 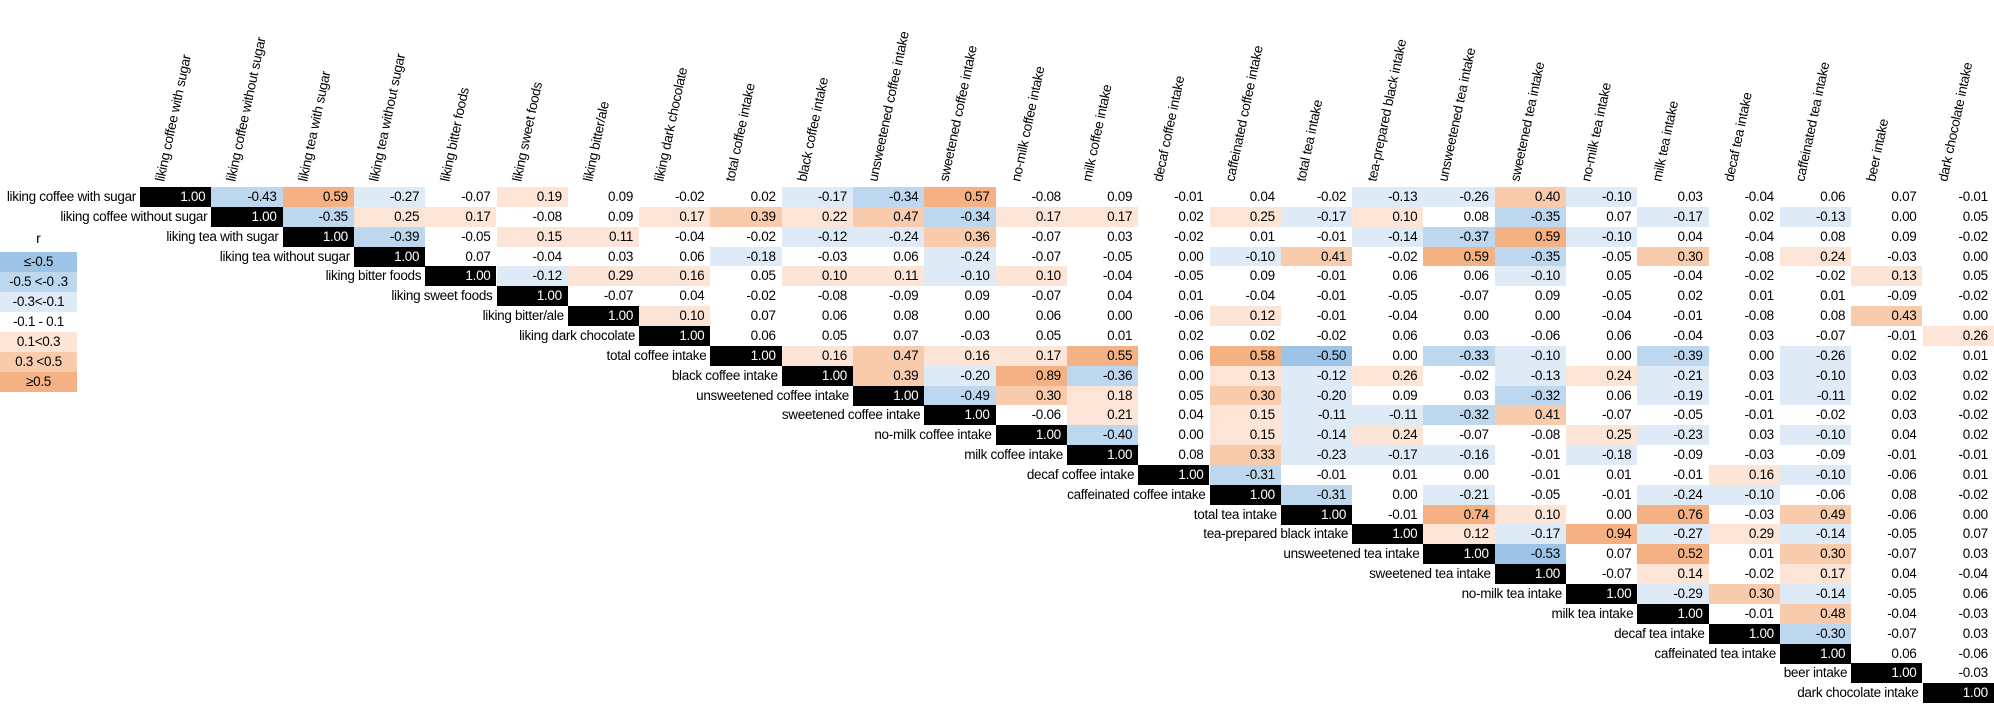 What do you see at coordinates (1530, 554) in the screenshot?
I see `correlation-cell: -0.53` at bounding box center [1530, 554].